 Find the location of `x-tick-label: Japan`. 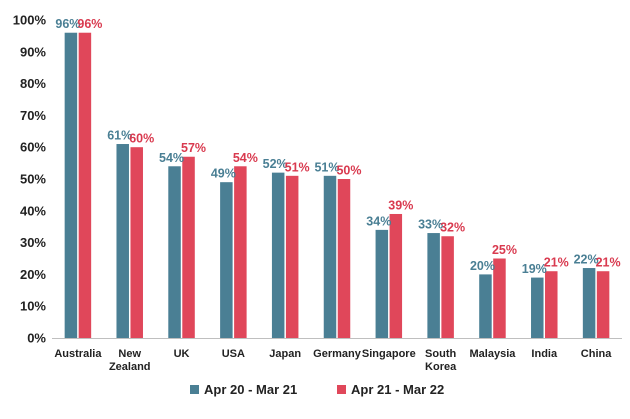

x-tick-label: Japan is located at coordinates (285, 354).